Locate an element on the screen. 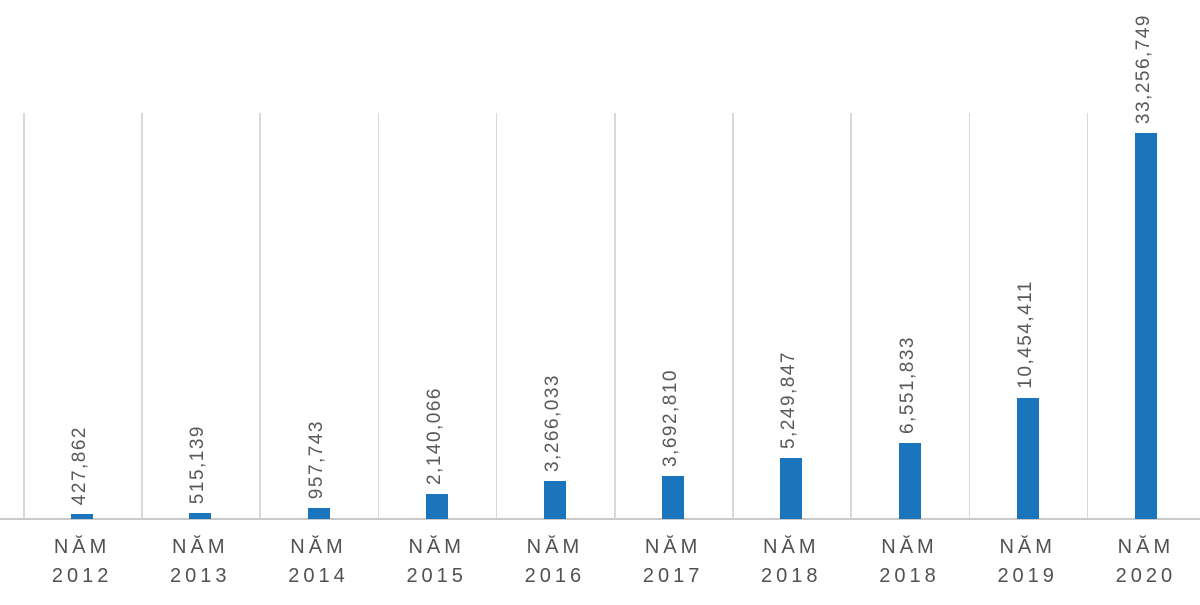 The image size is (1200, 605). x-axis-label-line2: 2014 is located at coordinates (318, 576).